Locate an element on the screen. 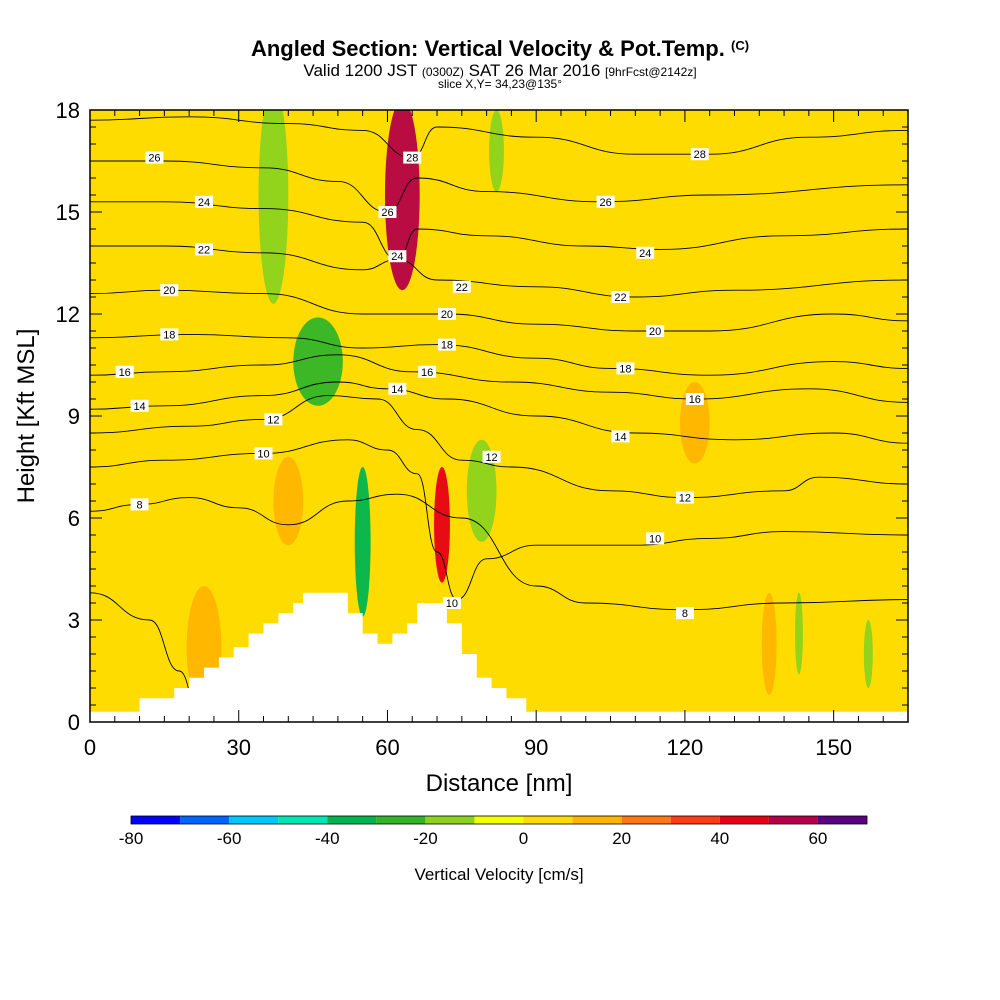  y-tick-label: 0 is located at coordinates (74, 722).